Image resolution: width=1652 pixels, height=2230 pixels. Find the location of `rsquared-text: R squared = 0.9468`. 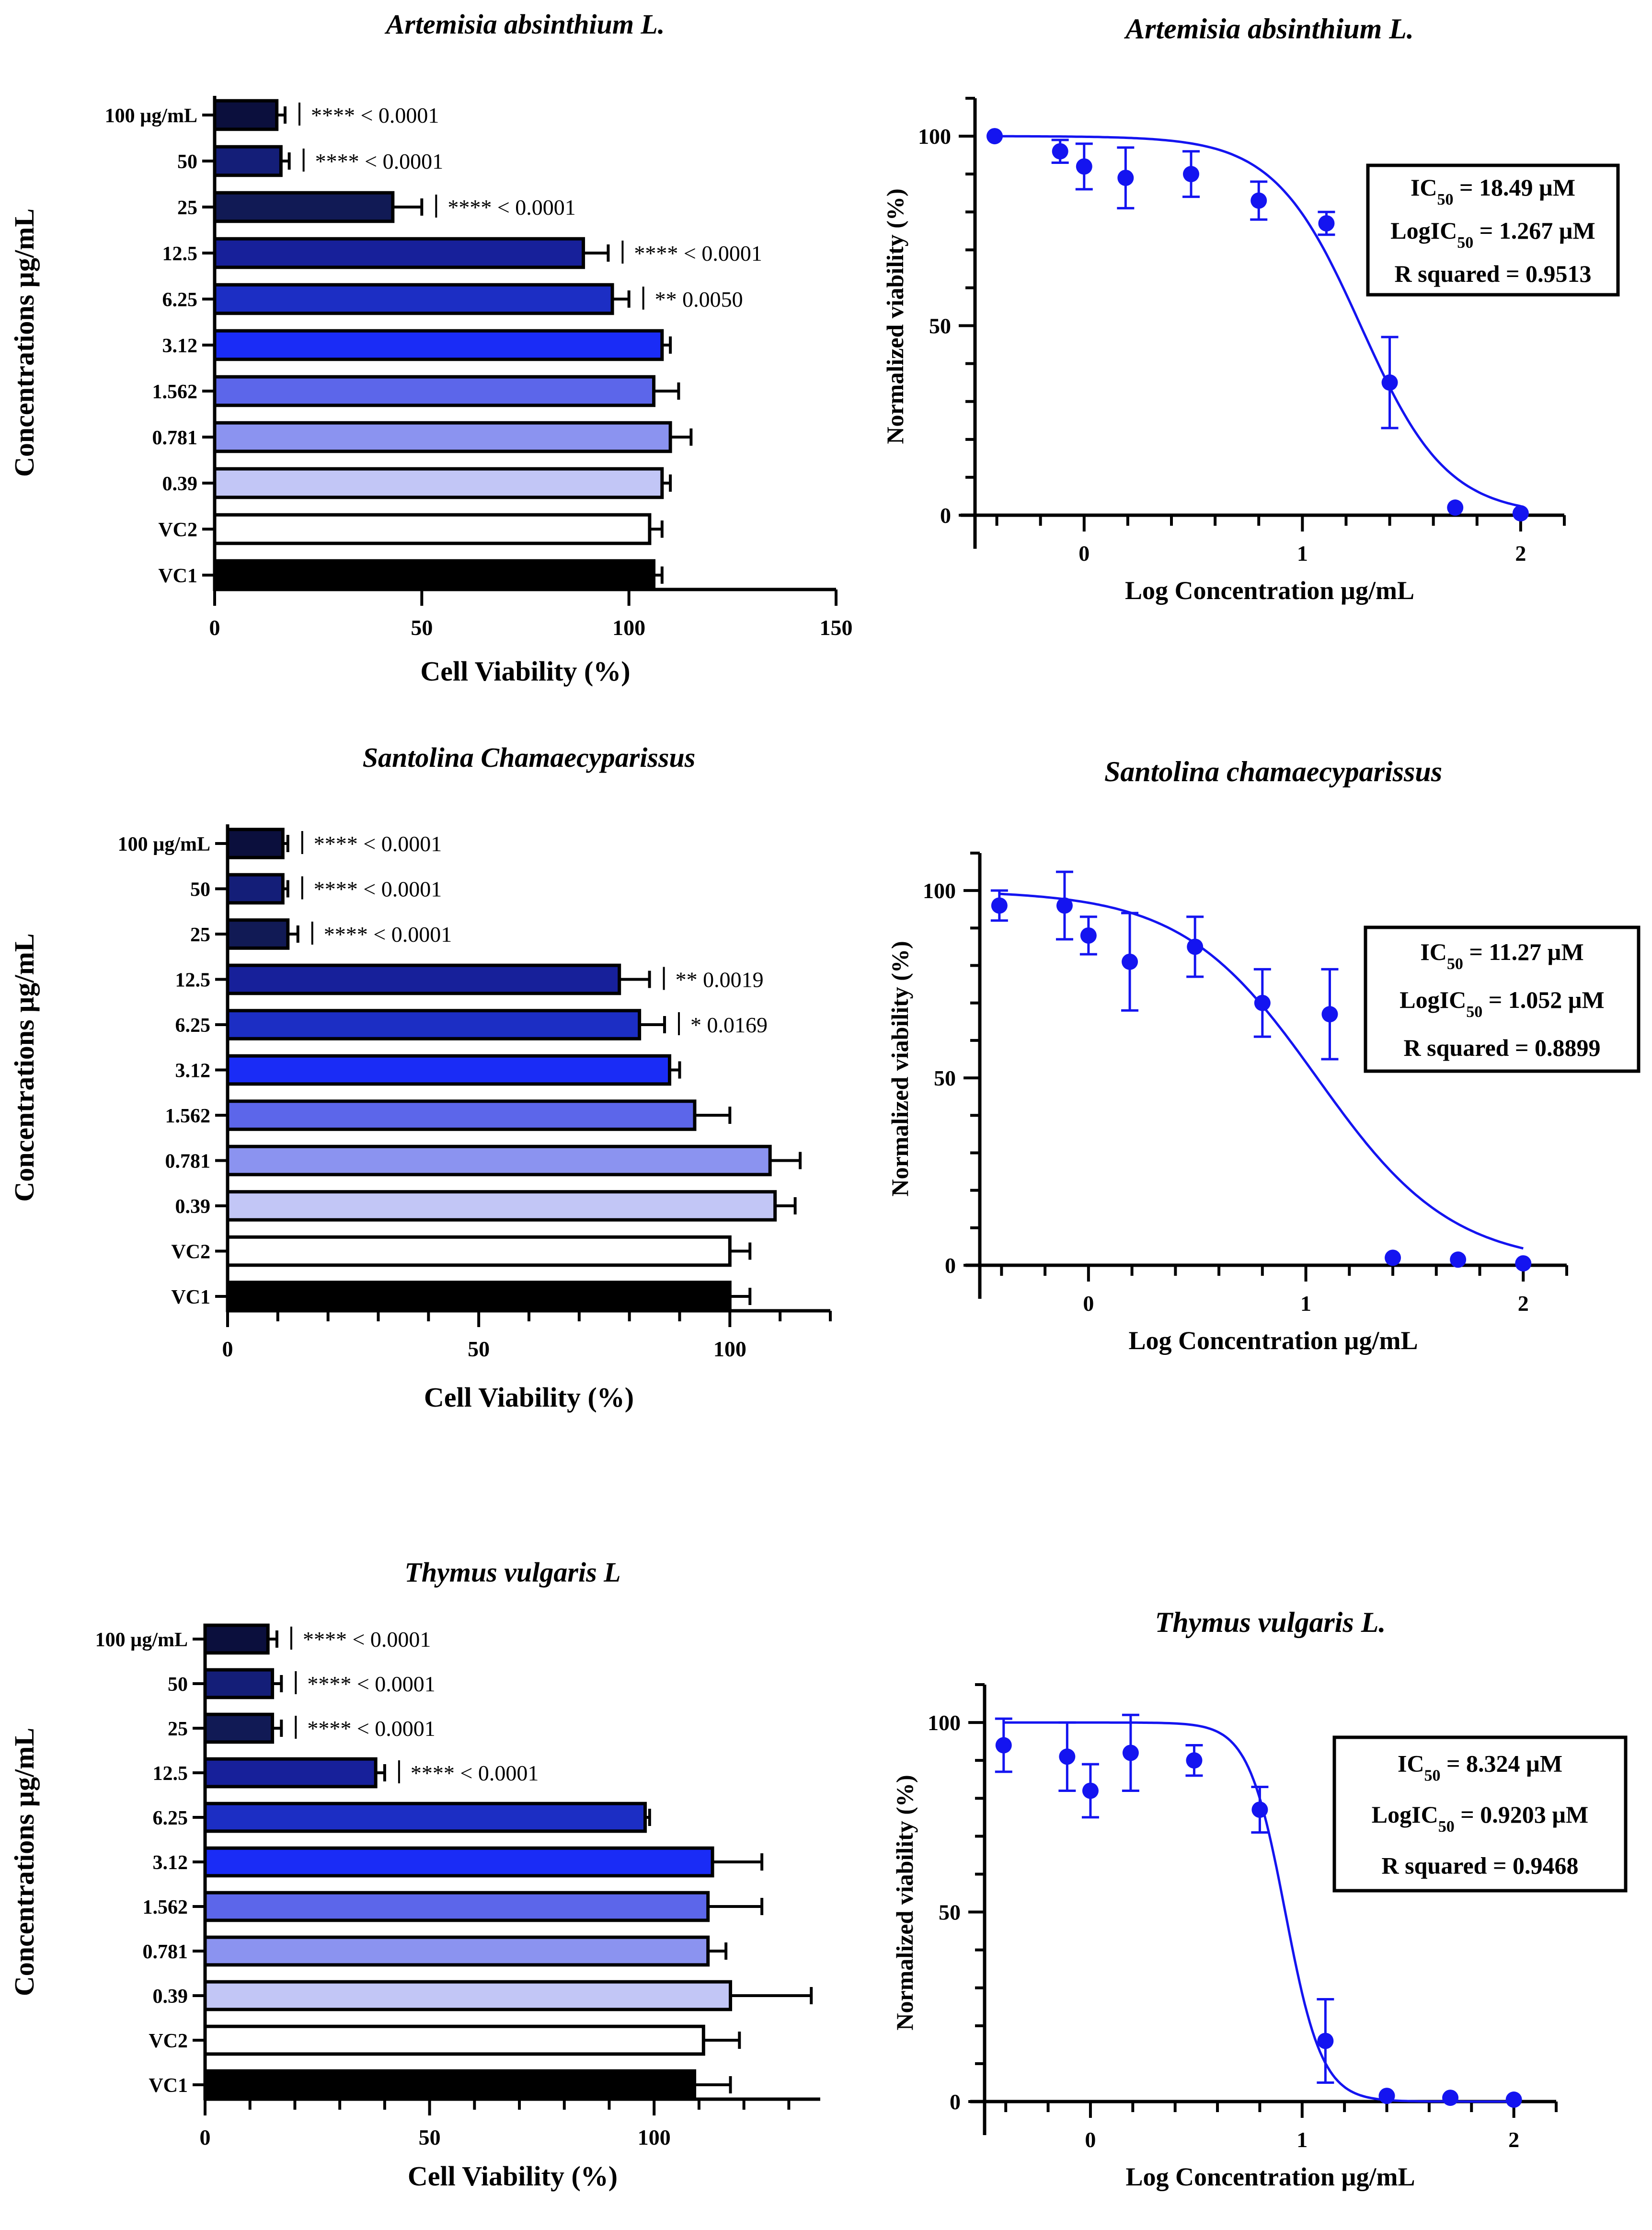

rsquared-text: R squared = 0.9468 is located at coordinates (1480, 1865).